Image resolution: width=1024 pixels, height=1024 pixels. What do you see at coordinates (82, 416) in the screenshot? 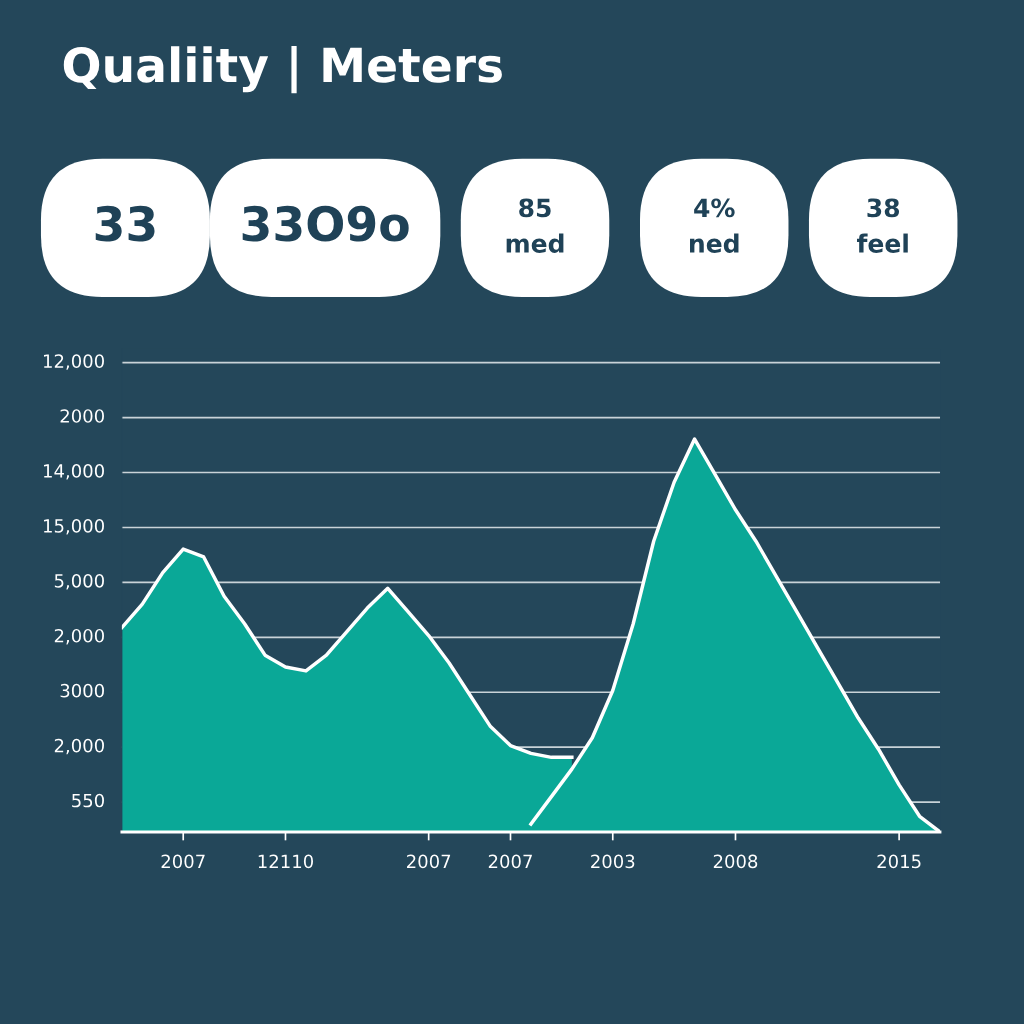
I see `text: 2000` at bounding box center [82, 416].